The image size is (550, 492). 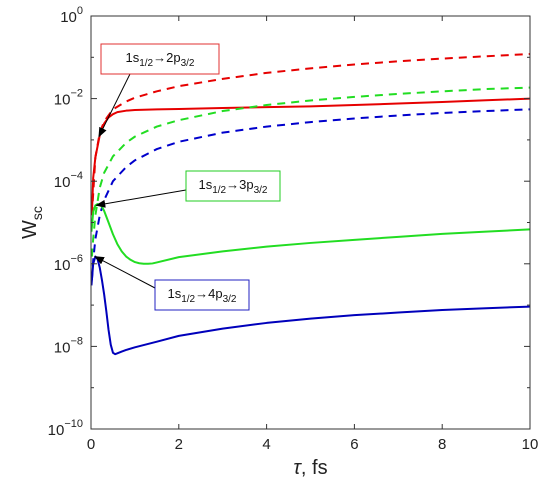 I want to click on x-tick-label: 0, so click(x=91, y=444).